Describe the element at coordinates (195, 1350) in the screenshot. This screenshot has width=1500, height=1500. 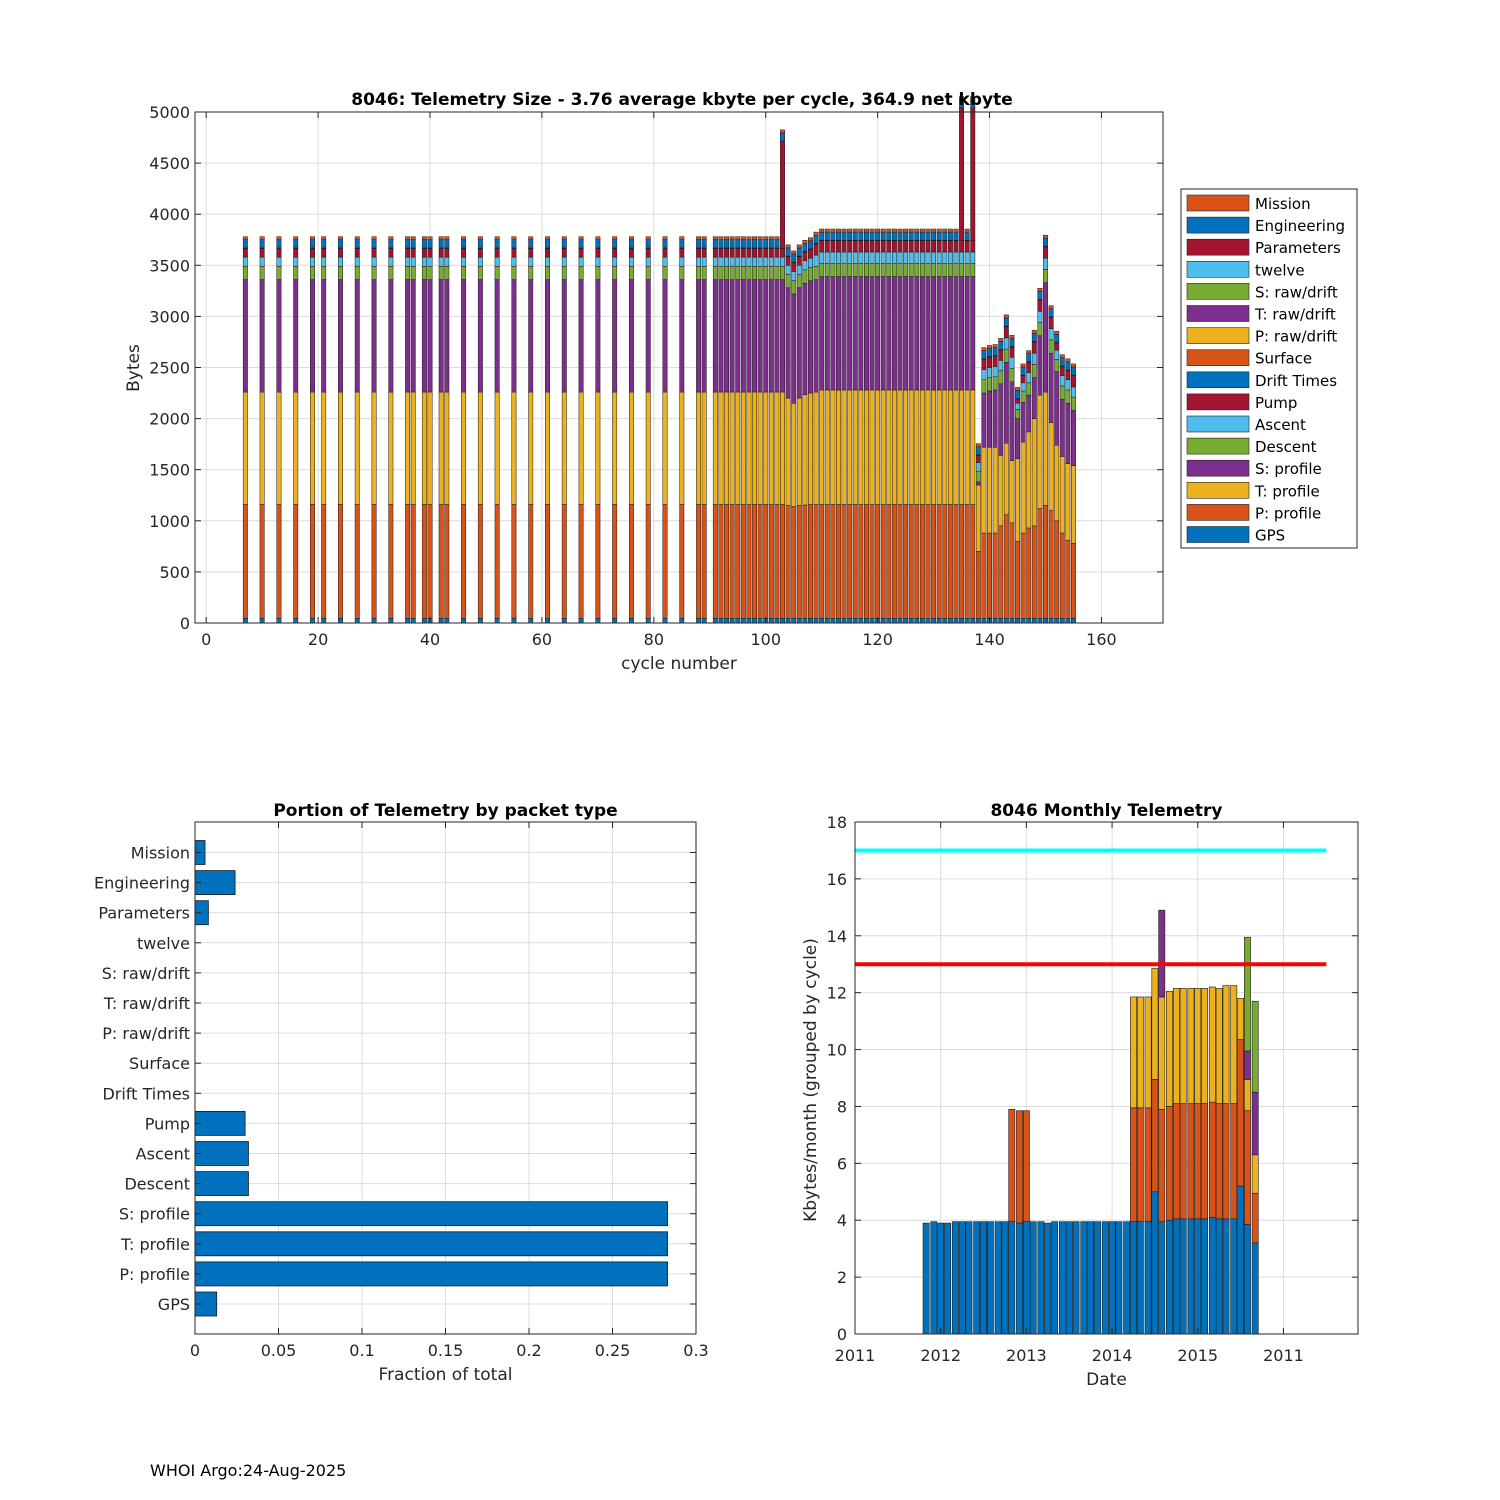
I see `x-tick-label: 0` at that location.